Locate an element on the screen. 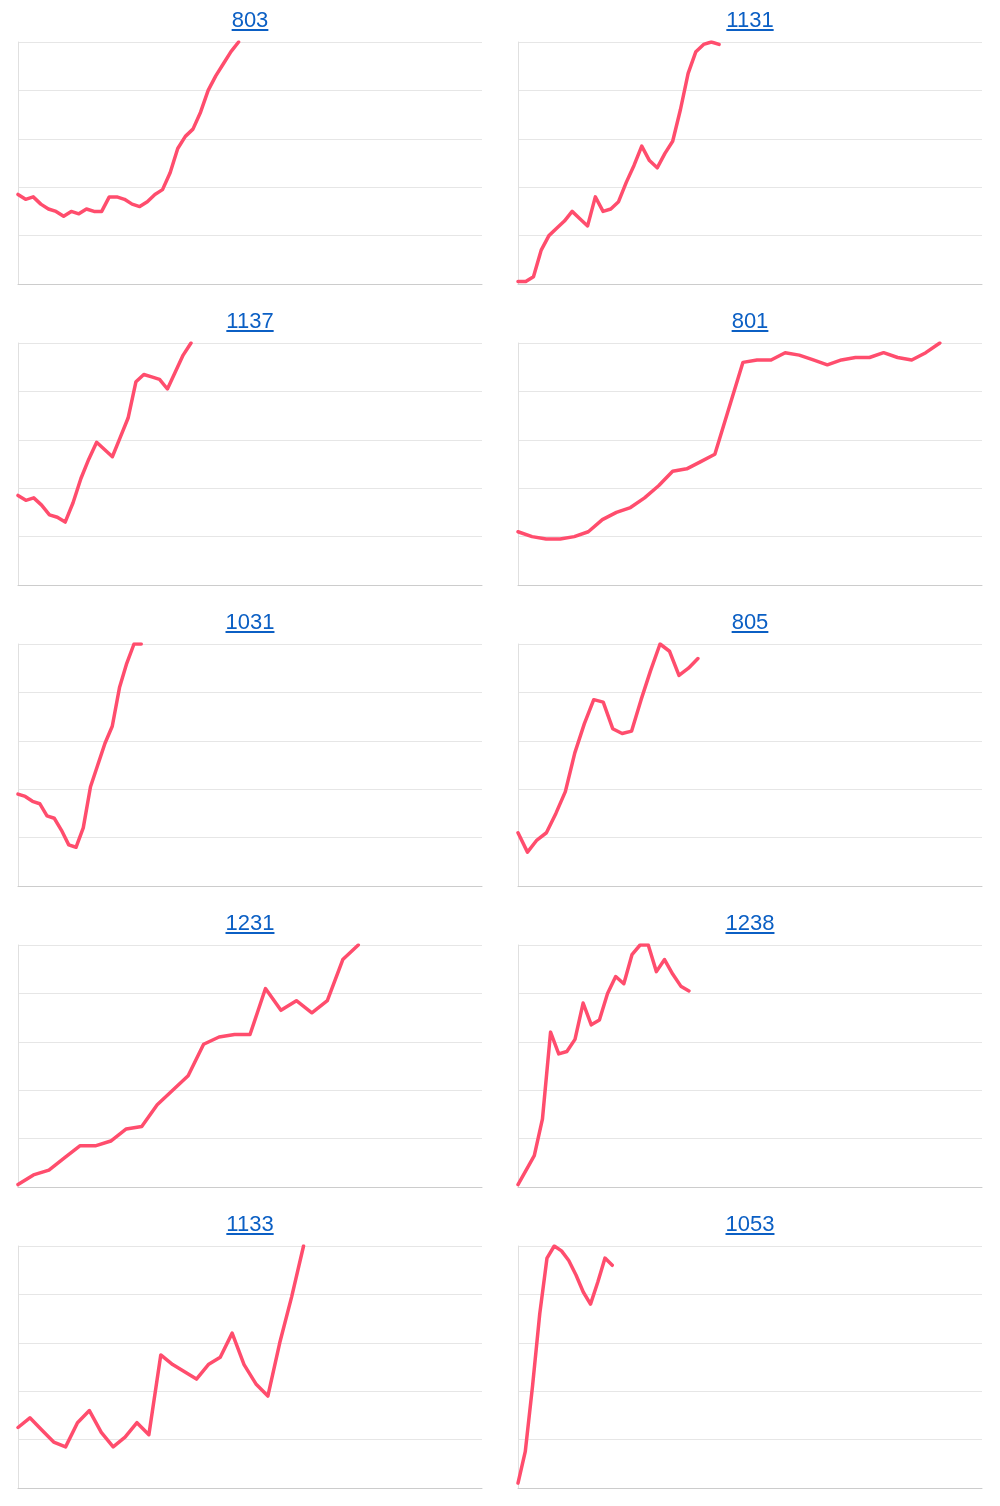 The image size is (1000, 1506). chart-title: 803 is located at coordinates (250, 20).